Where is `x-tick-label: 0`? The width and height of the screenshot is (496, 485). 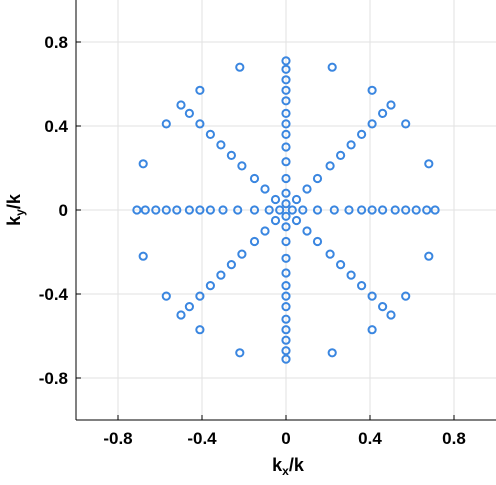
x-tick-label: 0 is located at coordinates (285, 438).